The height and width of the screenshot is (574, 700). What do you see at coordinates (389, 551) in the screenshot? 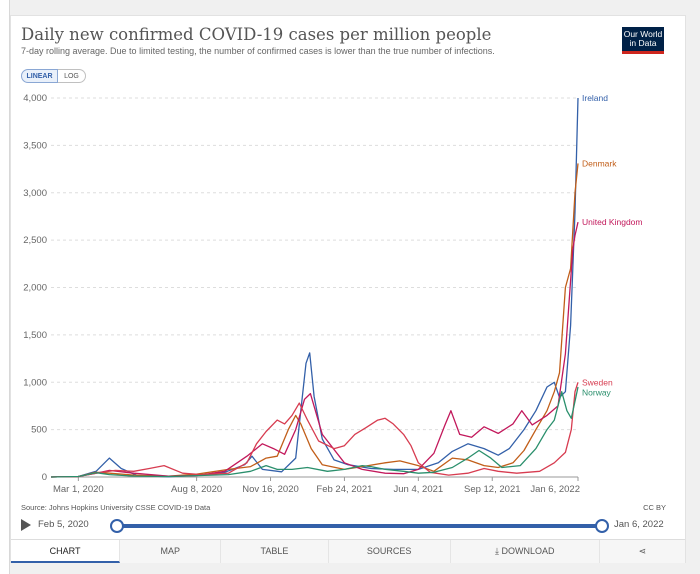
I see `tab-sources: SOURCES` at bounding box center [389, 551].